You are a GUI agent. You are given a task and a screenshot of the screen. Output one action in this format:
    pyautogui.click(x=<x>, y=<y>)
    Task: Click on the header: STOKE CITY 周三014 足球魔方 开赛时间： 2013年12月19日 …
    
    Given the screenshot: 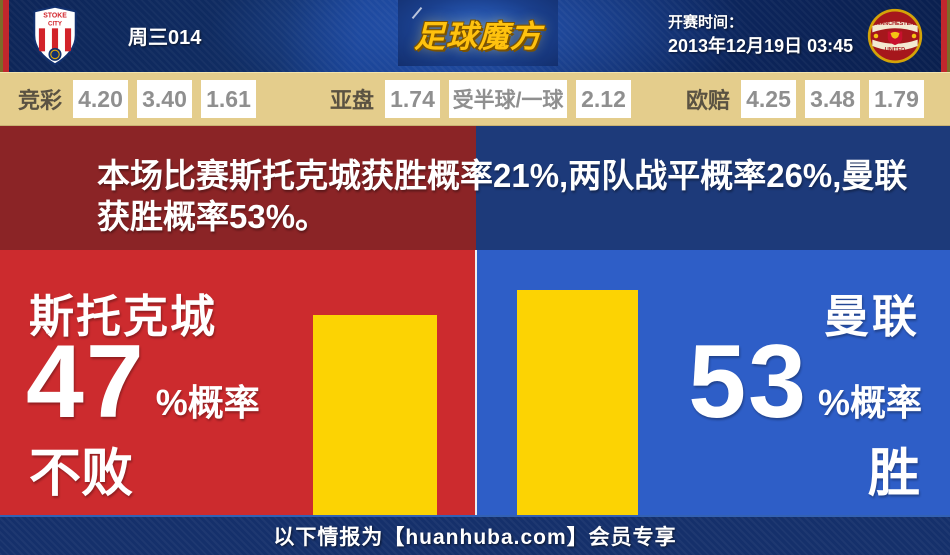 What is the action you would take?
    pyautogui.click(x=475, y=36)
    